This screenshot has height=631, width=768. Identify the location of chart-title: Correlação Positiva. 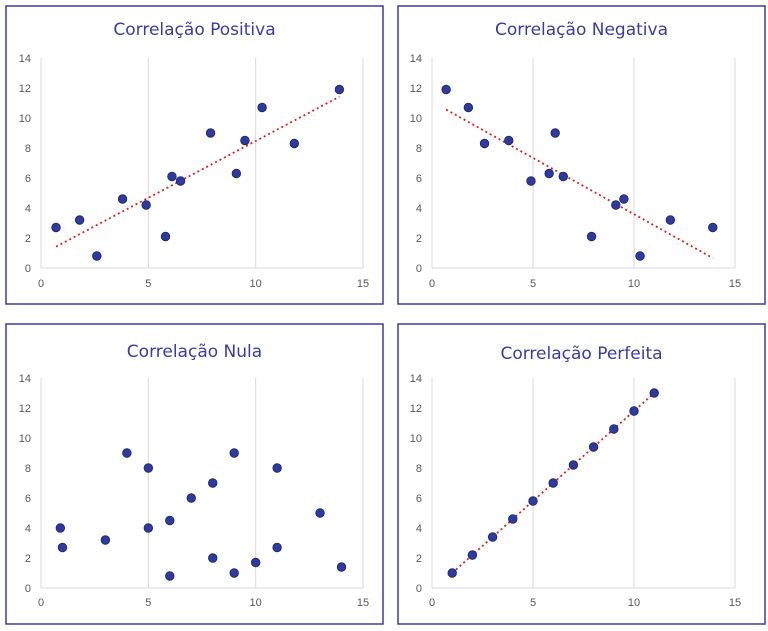
(194, 30).